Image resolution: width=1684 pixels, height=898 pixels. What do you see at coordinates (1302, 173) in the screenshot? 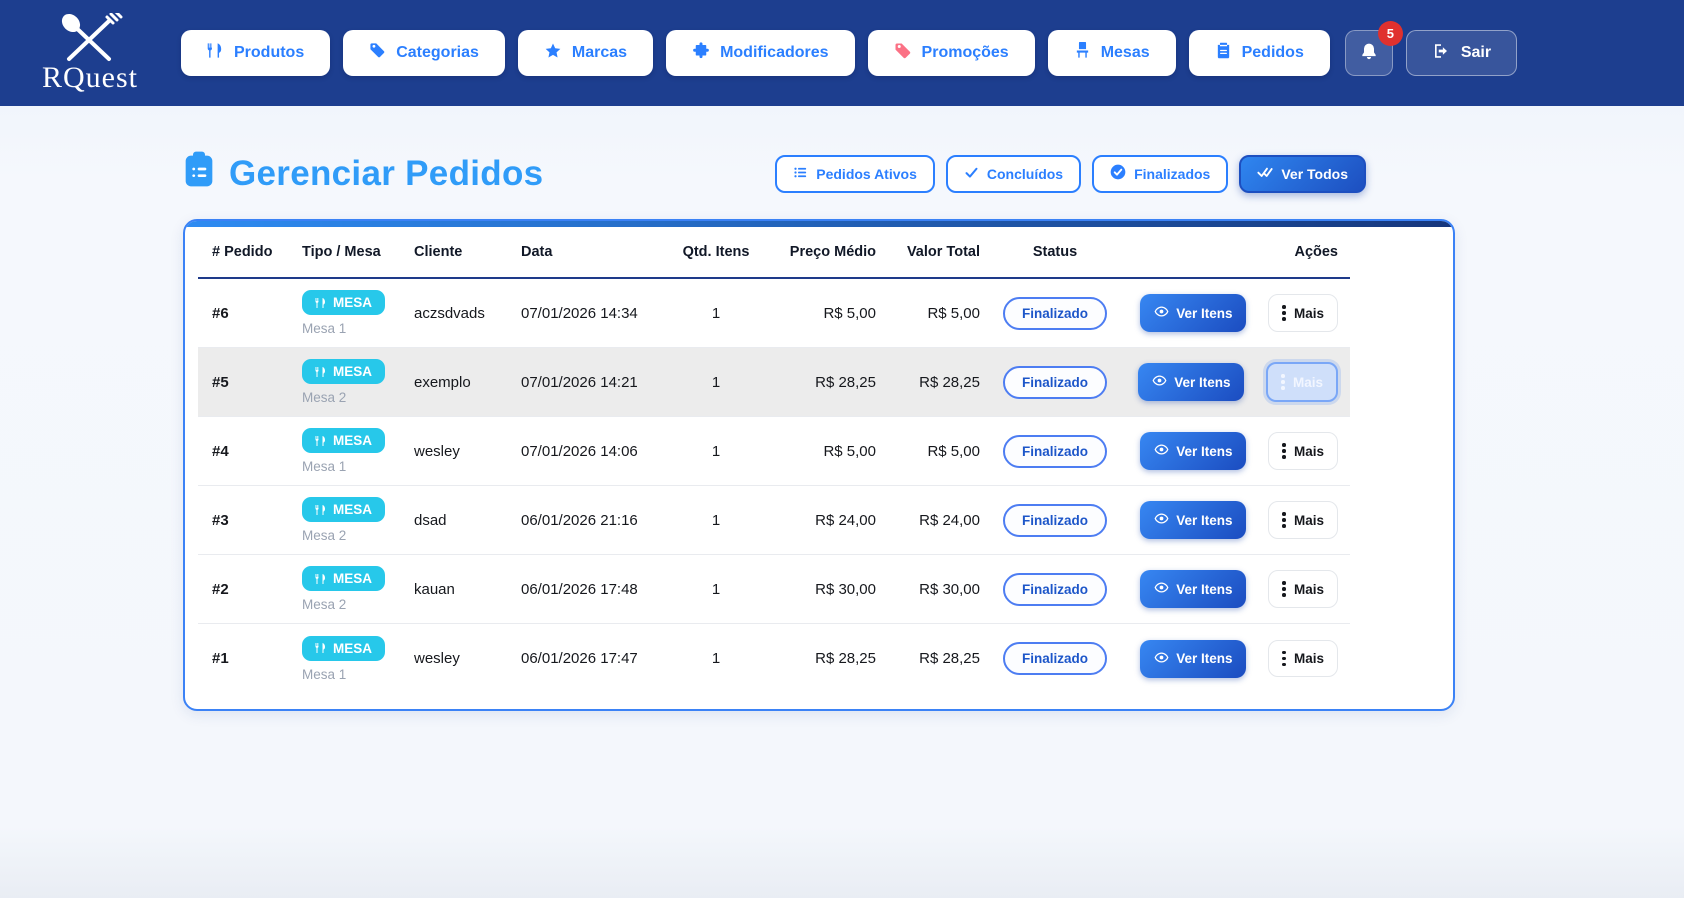
I see `filter-ver-todos-button: Ver Todos` at bounding box center [1302, 173].